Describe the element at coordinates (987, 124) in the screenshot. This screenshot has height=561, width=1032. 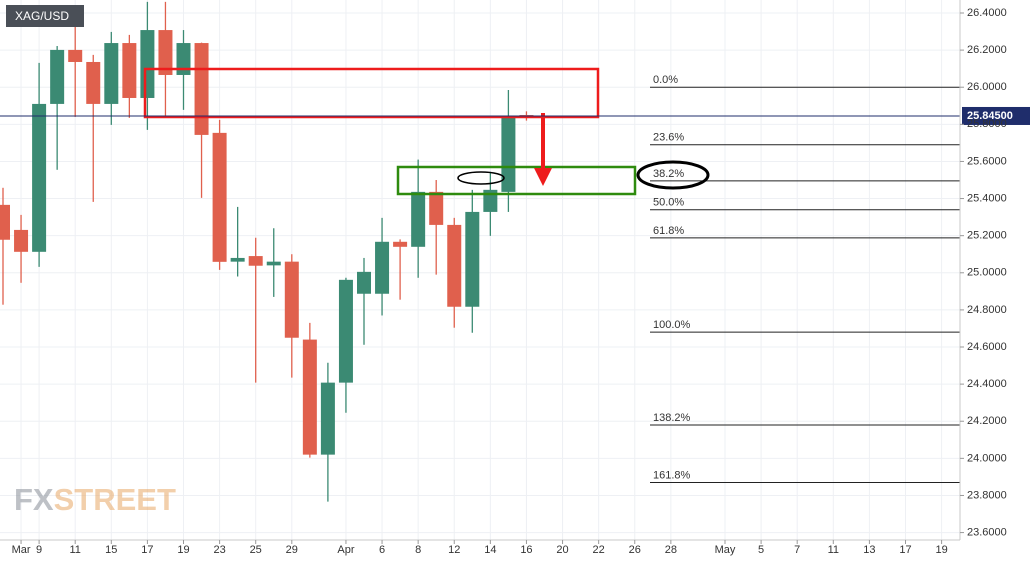
I see `y-tick-label: 25.8000` at that location.